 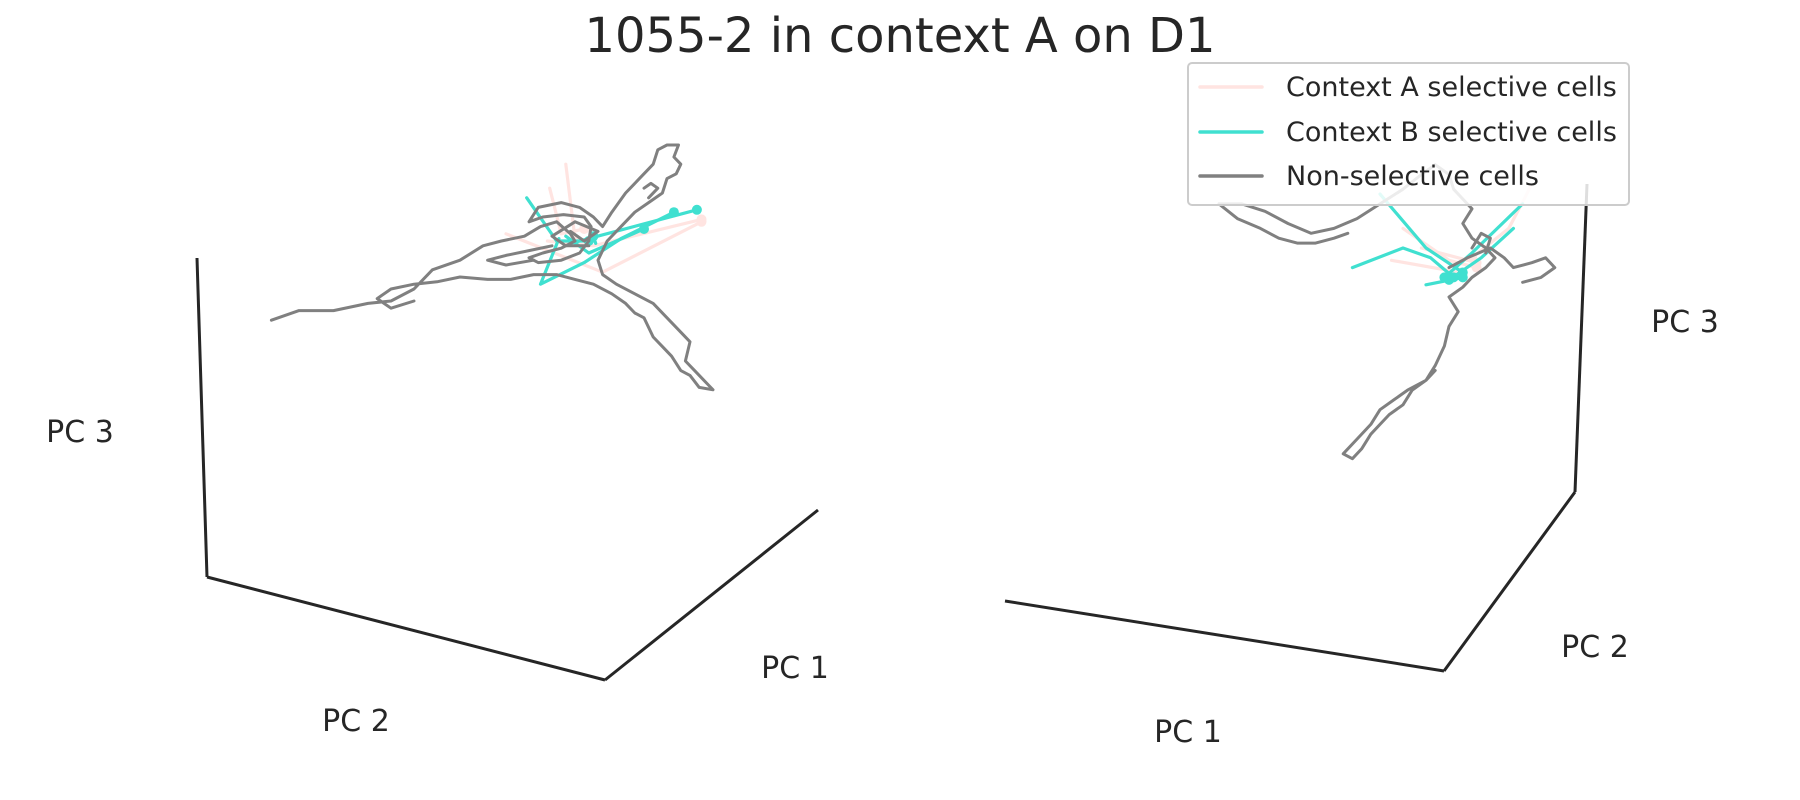 I want to click on left-axis-z-line, so click(x=202, y=417).